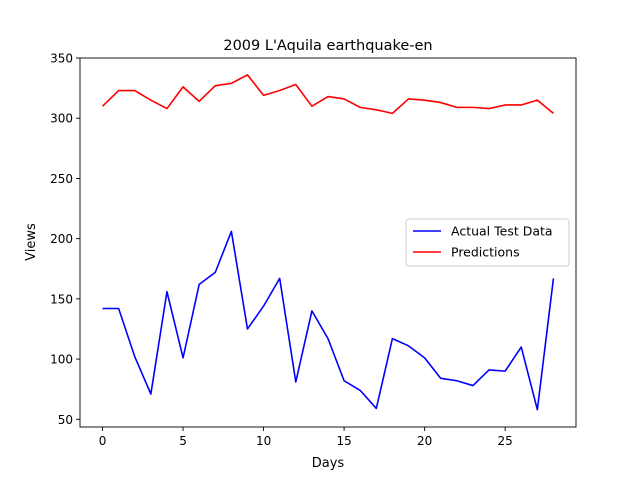  Describe the element at coordinates (424, 441) in the screenshot. I see `x-tick-label: 20` at that location.